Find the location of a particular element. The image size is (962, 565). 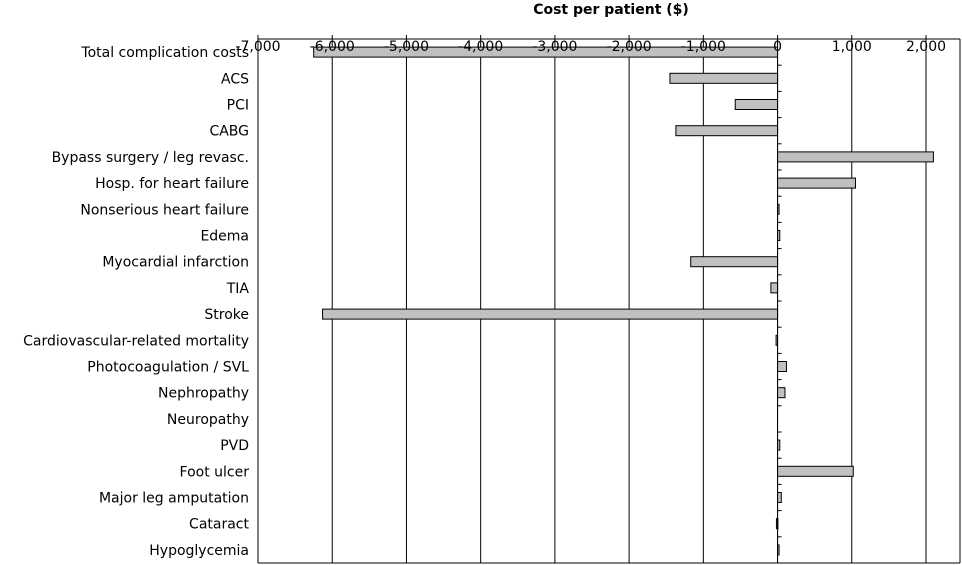

category-label: Hosp. for heart failure is located at coordinates (172, 184).